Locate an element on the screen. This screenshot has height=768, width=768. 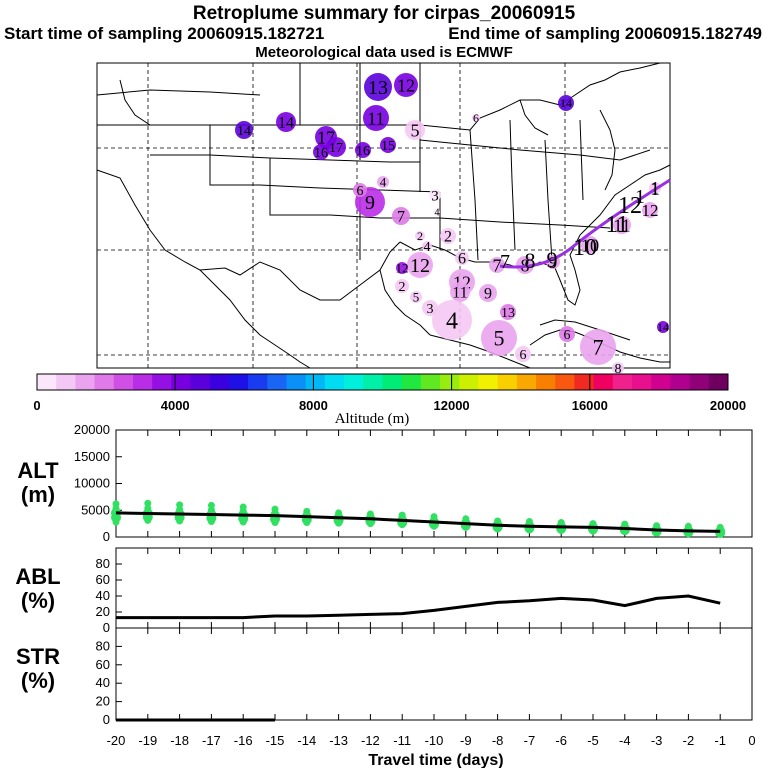
y-tick-label: 40 is located at coordinates (103, 682).